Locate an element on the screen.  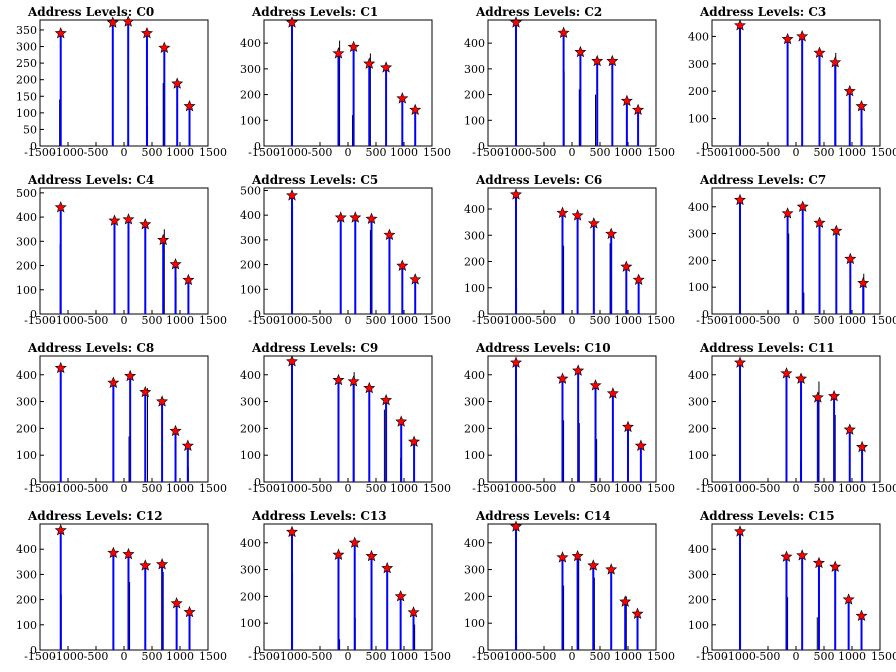
panel-title: Address Levels: C2 is located at coordinates (538, 12).